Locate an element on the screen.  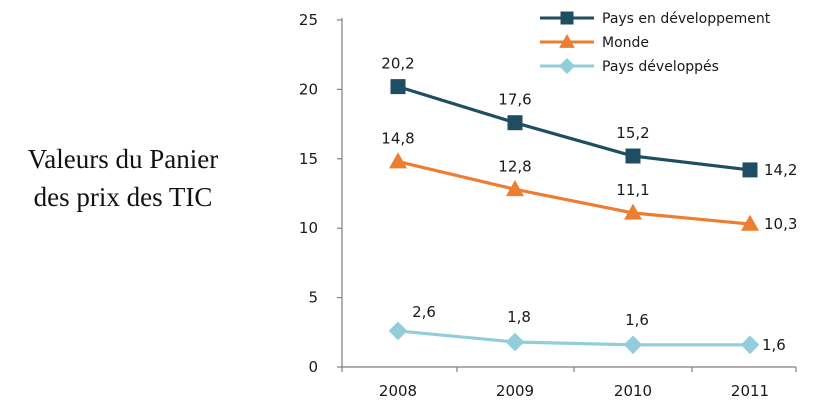
x-tick-label: 2008 is located at coordinates (398, 391).